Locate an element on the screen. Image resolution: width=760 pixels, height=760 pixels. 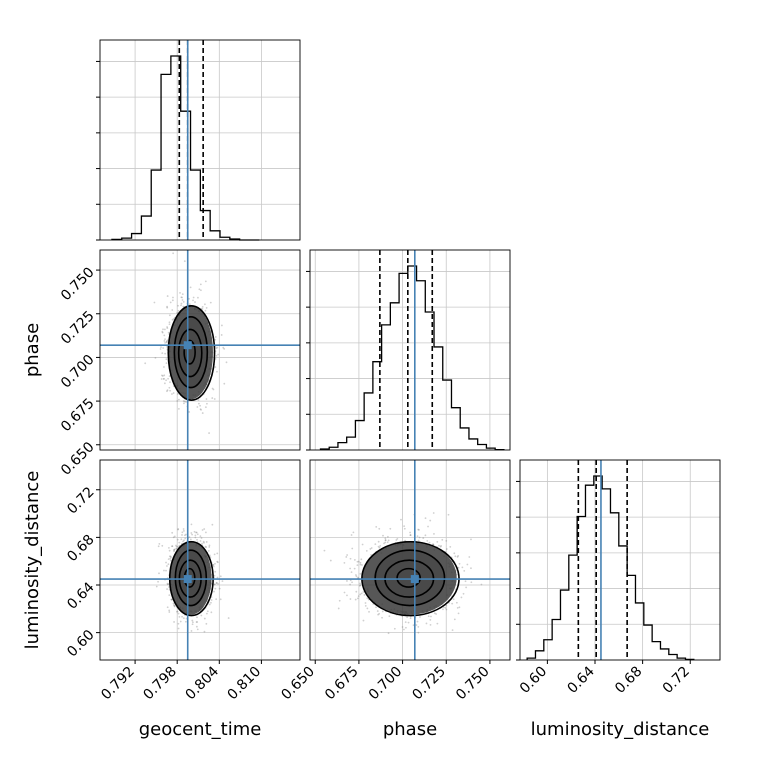
panel-background is located at coordinates (620, 560).